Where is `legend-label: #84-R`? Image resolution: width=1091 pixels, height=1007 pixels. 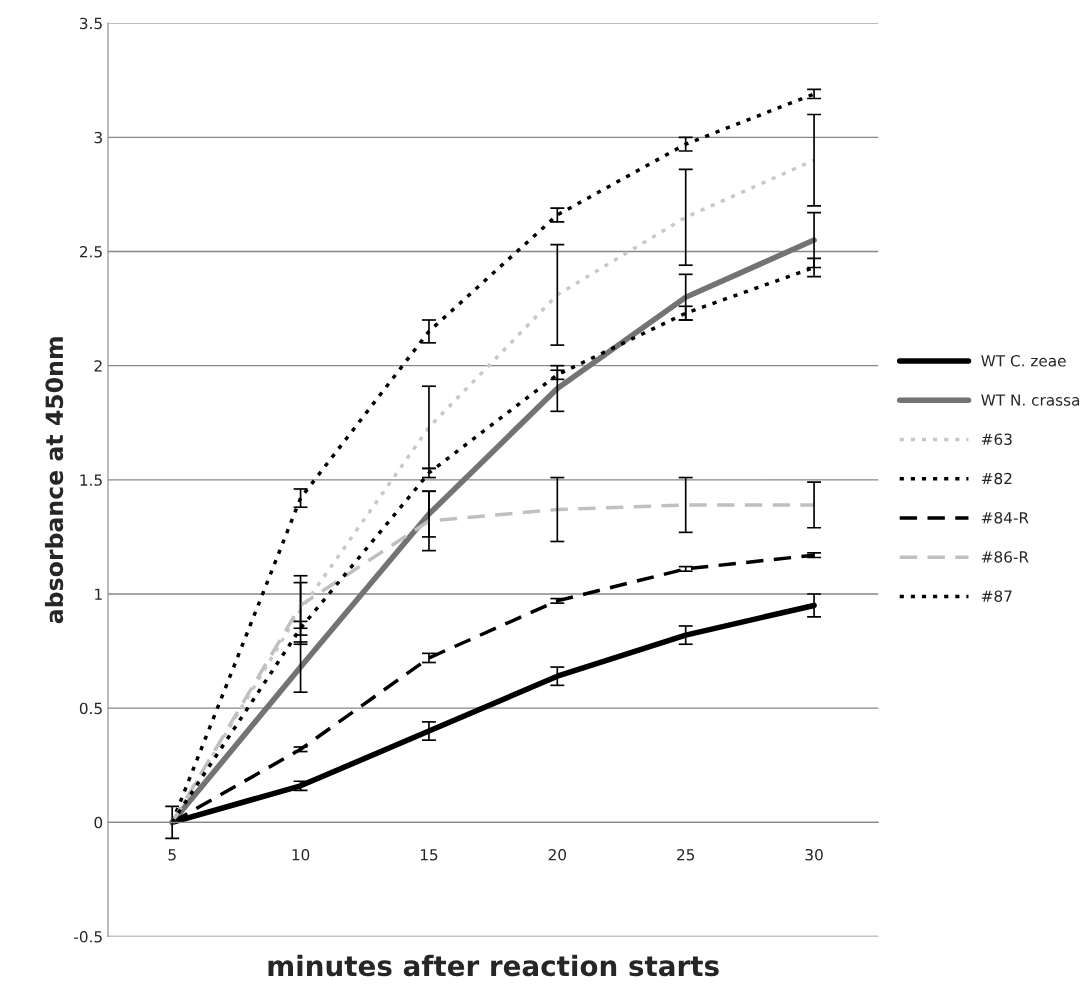 legend-label: #84-R is located at coordinates (1005, 517).